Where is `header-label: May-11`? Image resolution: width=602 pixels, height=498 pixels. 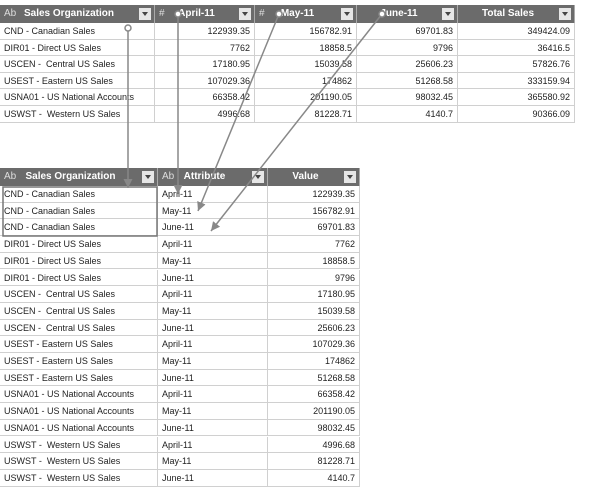
header-label: May-11 is located at coordinates (297, 13).